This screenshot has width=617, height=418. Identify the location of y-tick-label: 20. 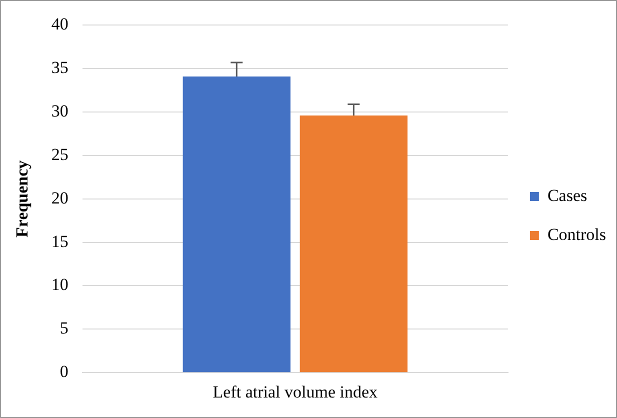
(59, 198).